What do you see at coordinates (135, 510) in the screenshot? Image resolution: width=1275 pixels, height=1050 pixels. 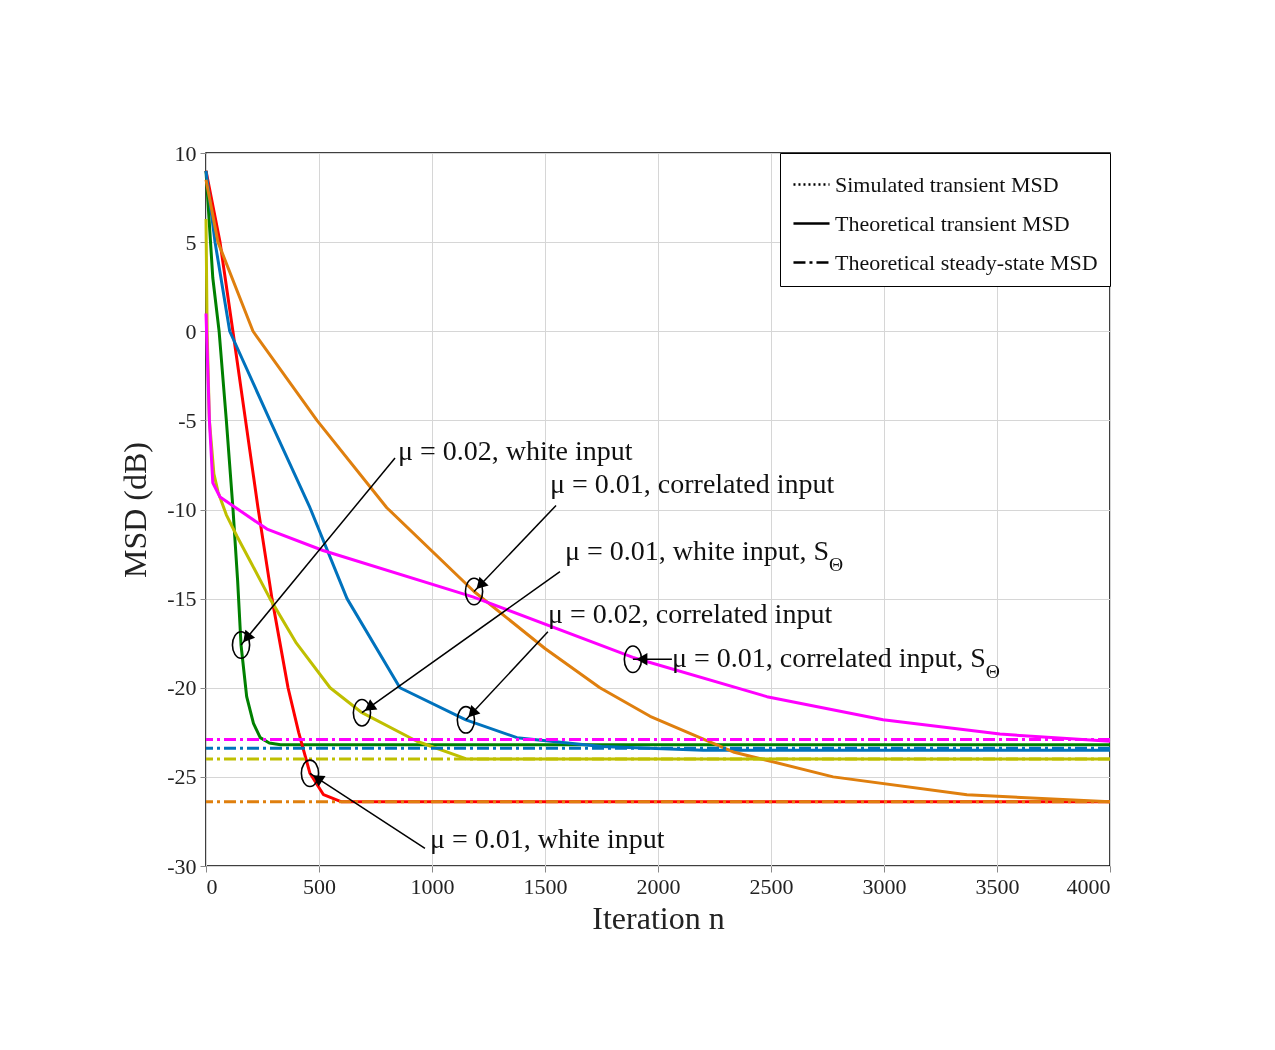 I see `y-axis-title: MSD (dB)` at bounding box center [135, 510].